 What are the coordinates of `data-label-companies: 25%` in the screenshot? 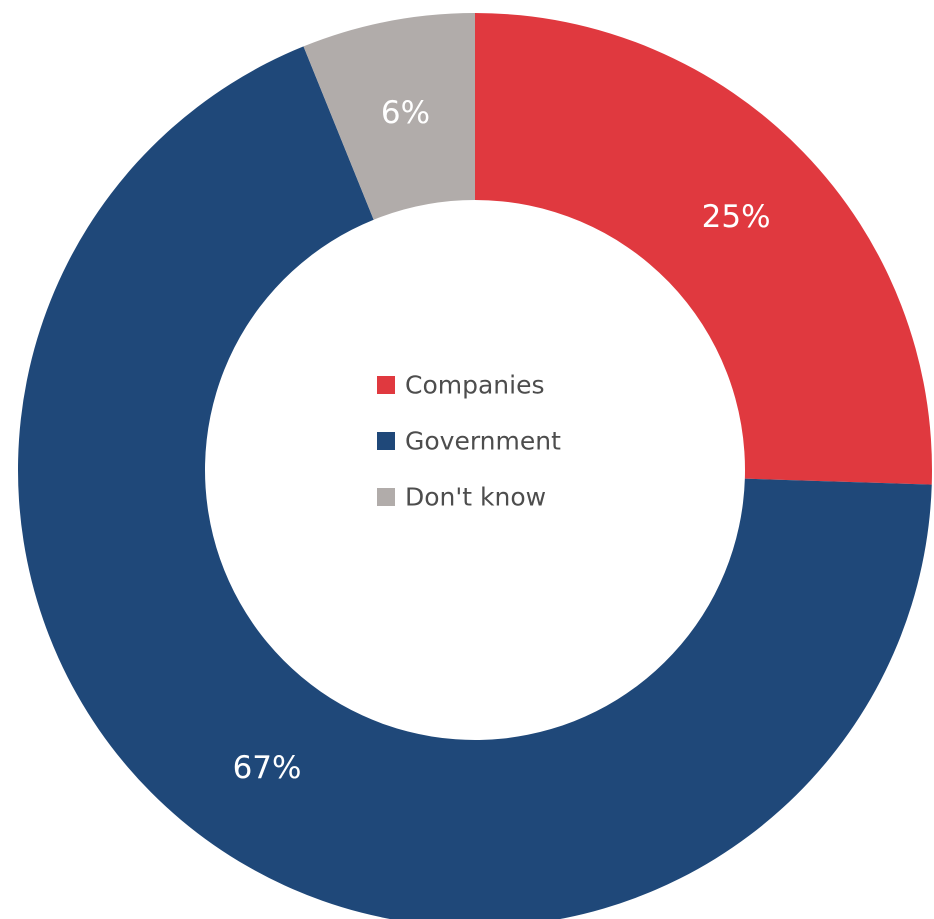 It's located at (736, 217).